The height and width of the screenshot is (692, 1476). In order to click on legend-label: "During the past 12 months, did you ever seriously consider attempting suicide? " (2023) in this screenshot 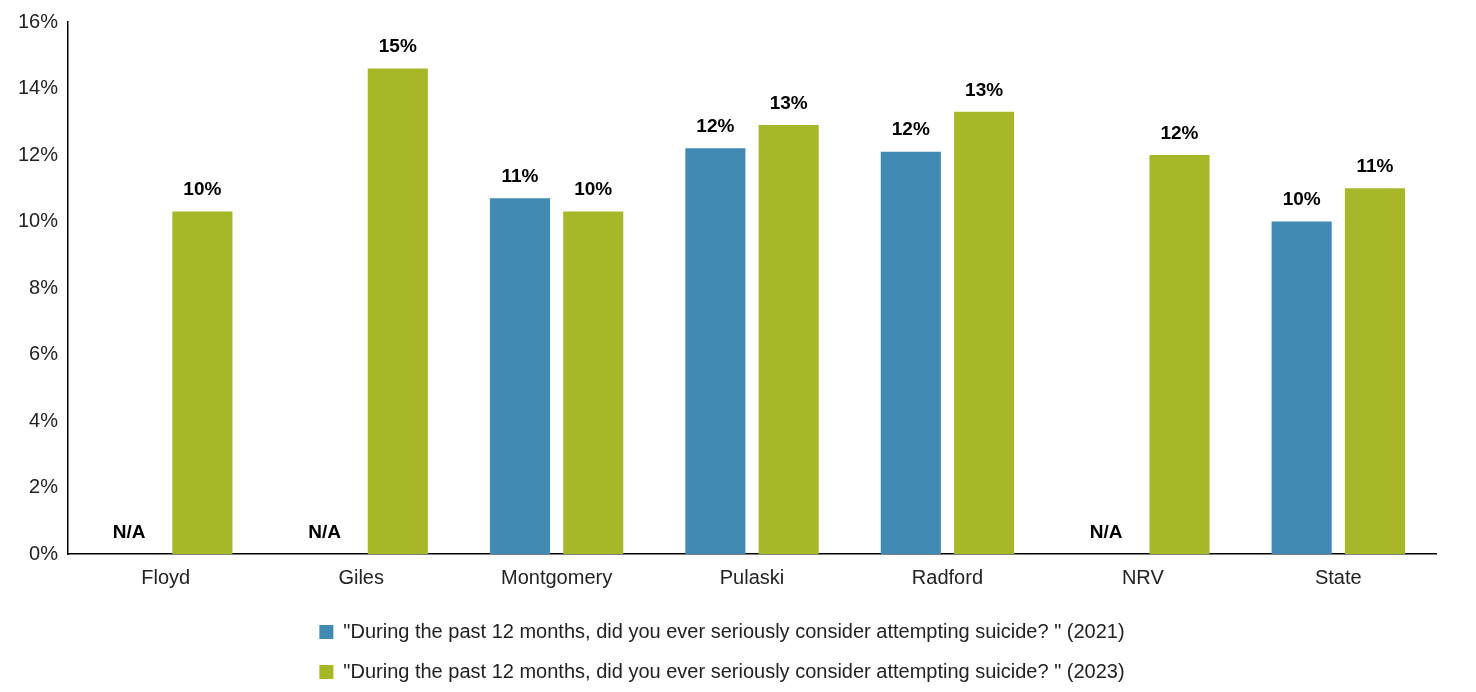, I will do `click(734, 670)`.